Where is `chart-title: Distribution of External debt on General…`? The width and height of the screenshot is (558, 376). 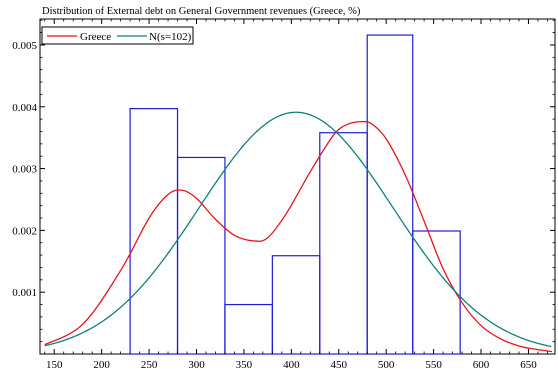 chart-title: Distribution of External debt on General… is located at coordinates (201, 11).